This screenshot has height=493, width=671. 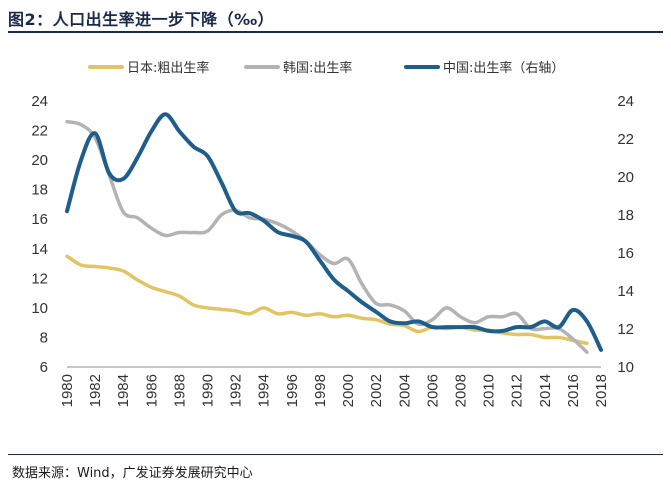 I want to click on y-right-tick-label: 10, so click(x=625, y=367).